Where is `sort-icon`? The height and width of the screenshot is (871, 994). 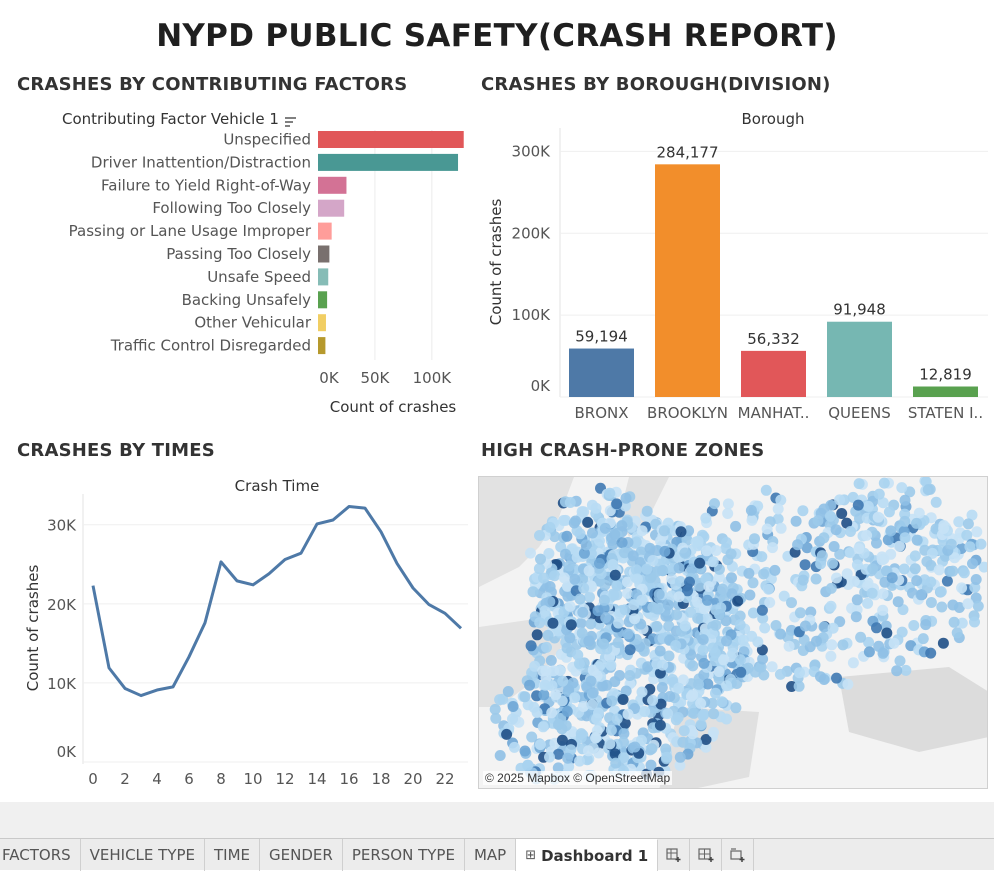
sort-icon is located at coordinates (290, 122).